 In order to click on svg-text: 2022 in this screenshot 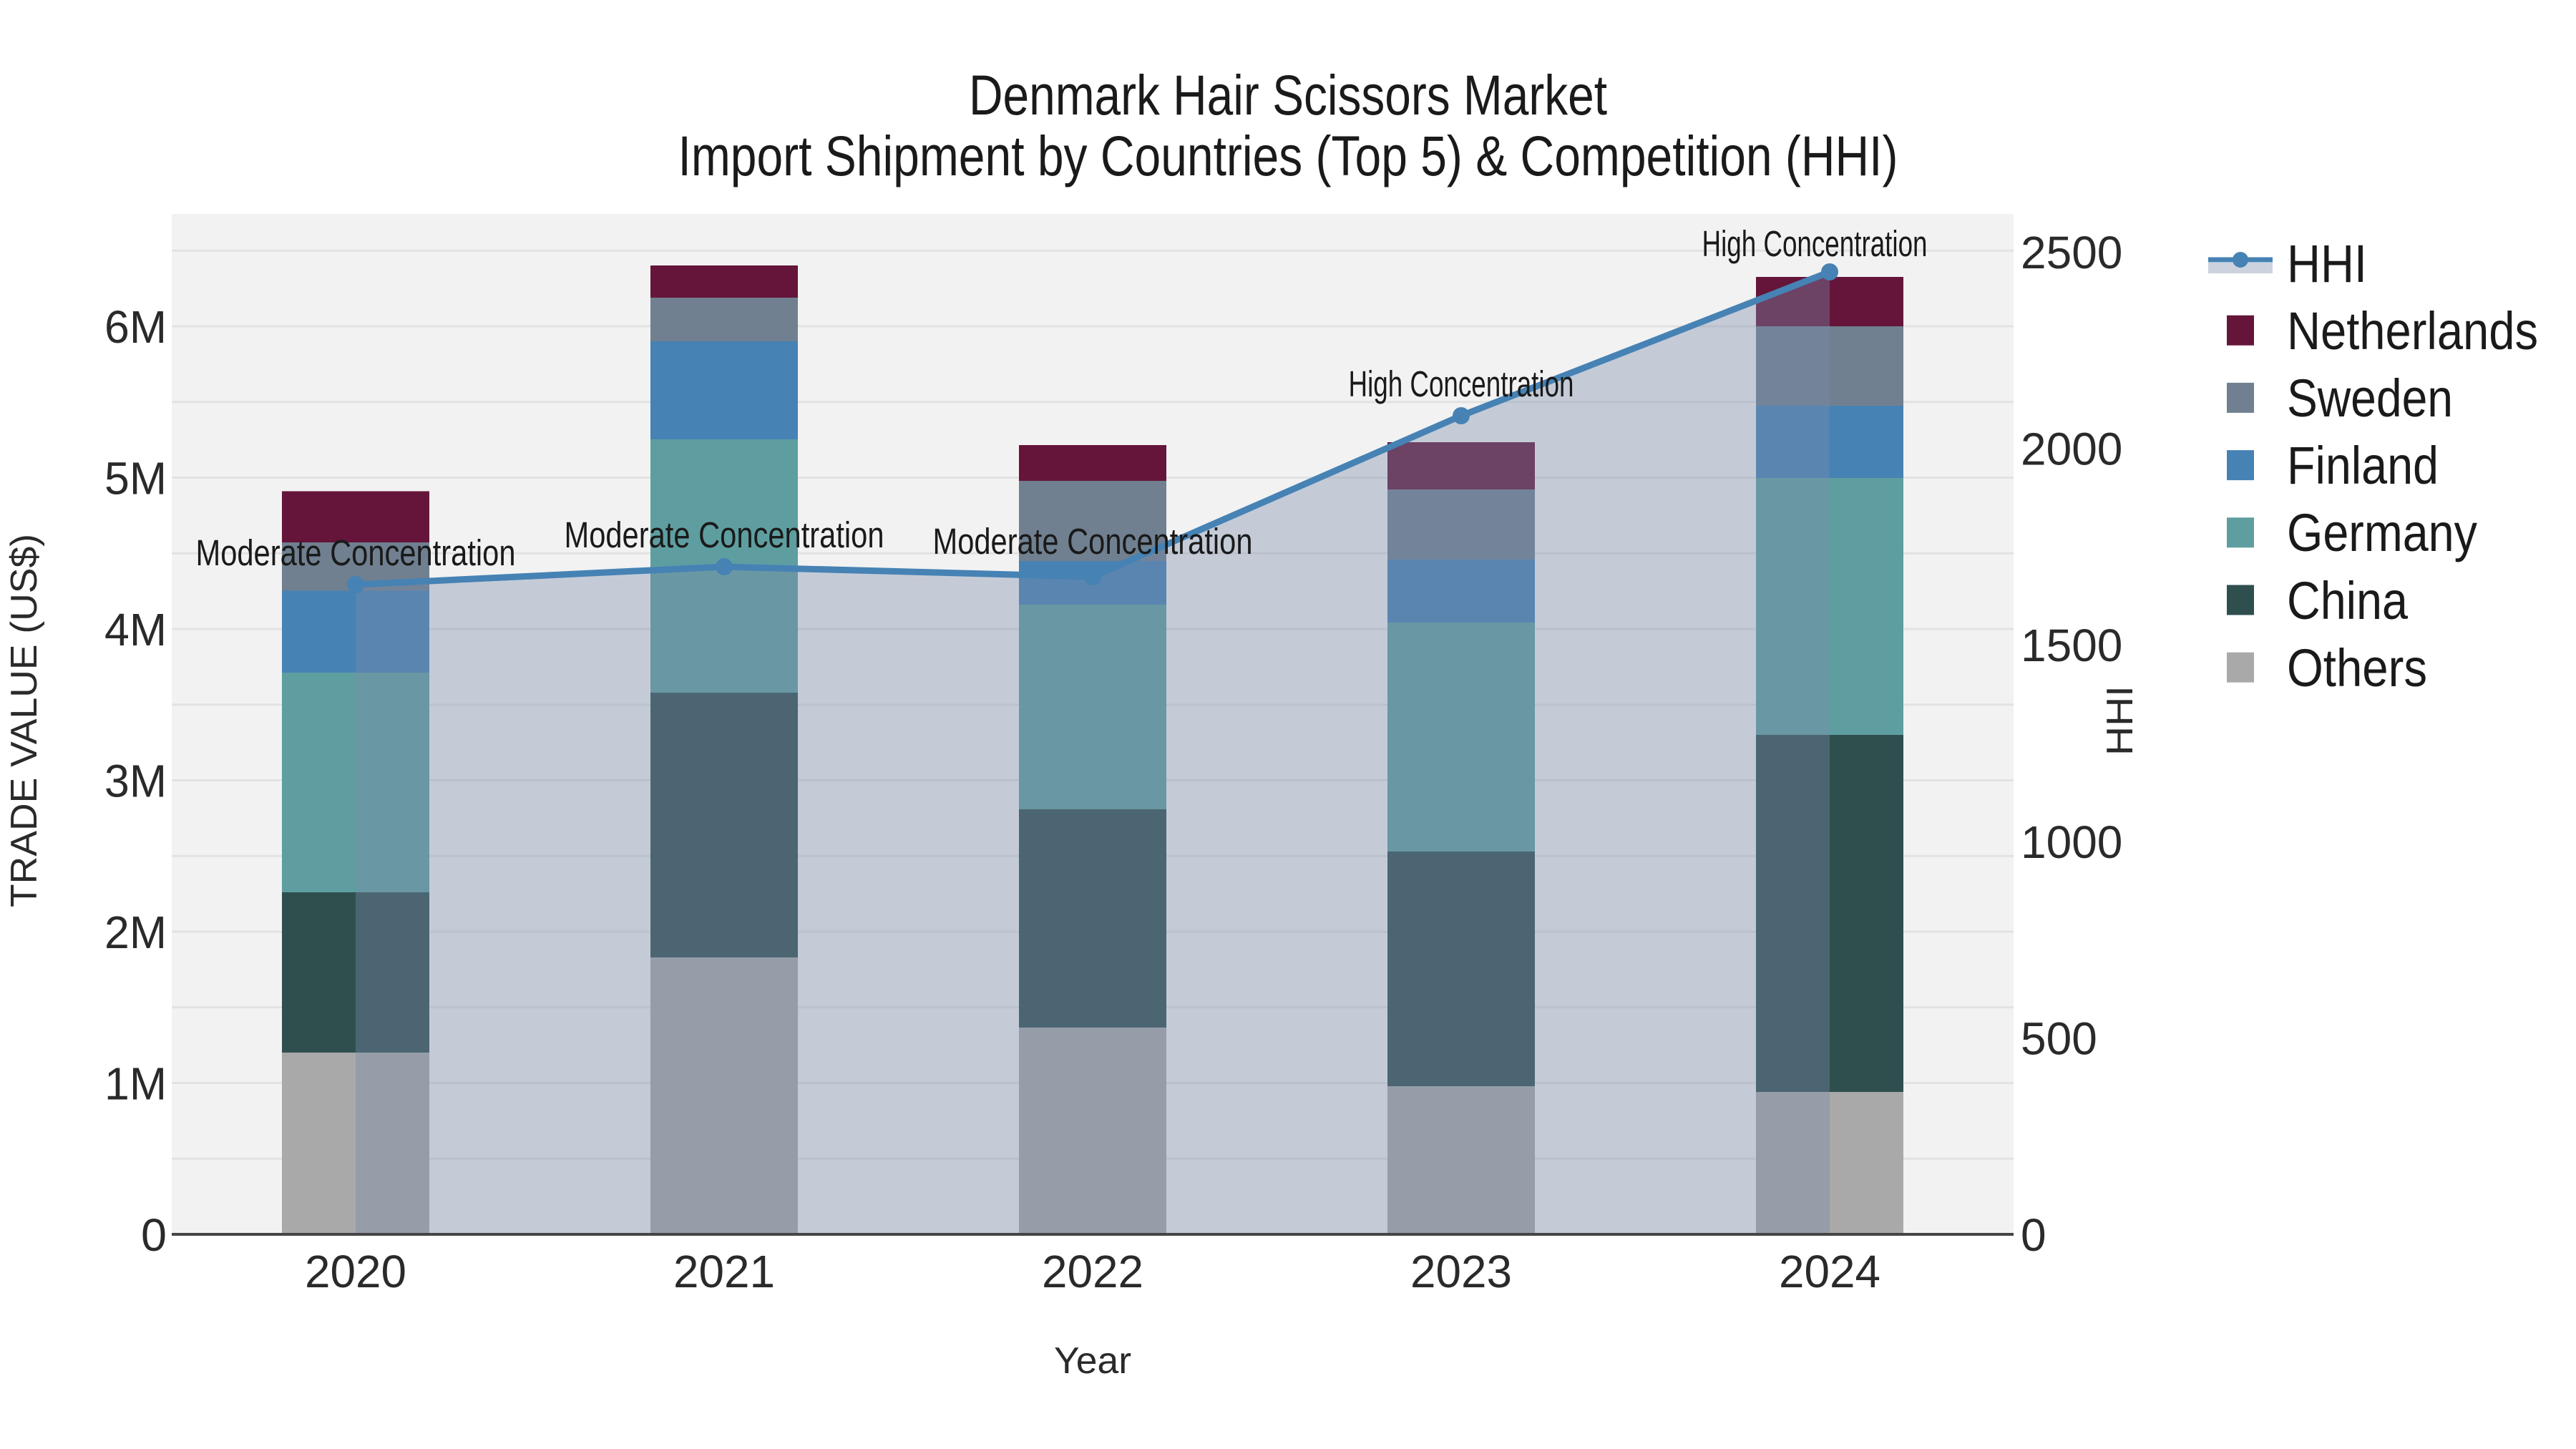, I will do `click(1092, 1271)`.